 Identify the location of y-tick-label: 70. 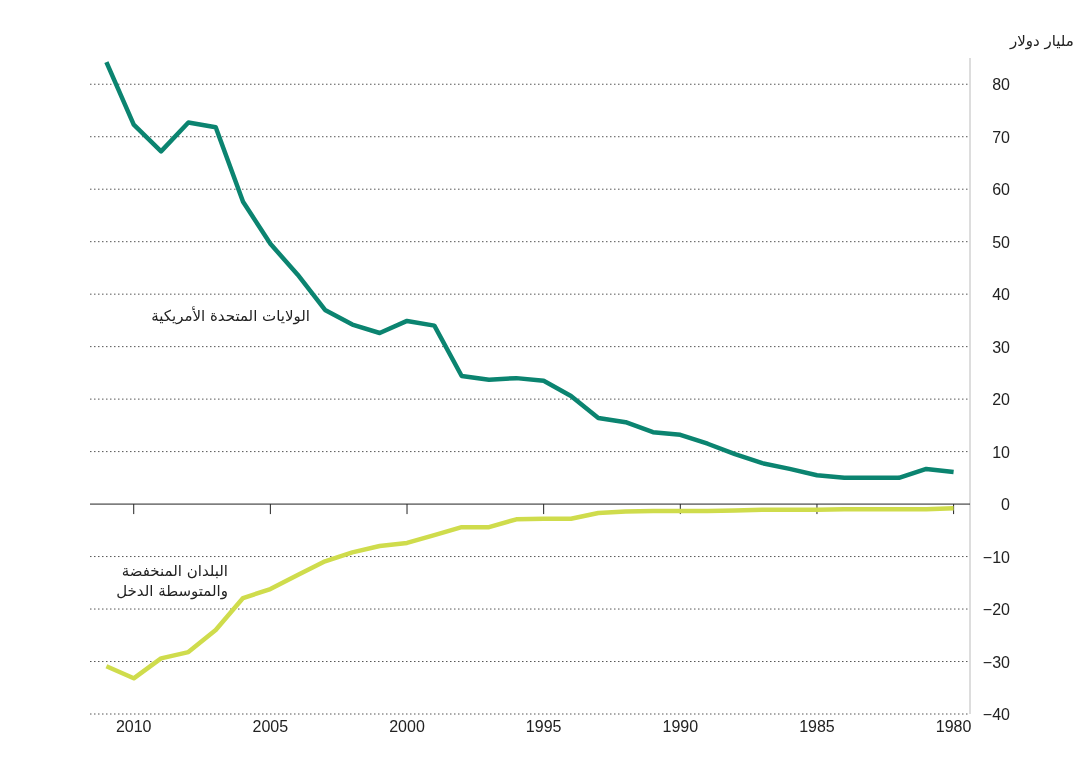
(1001, 137).